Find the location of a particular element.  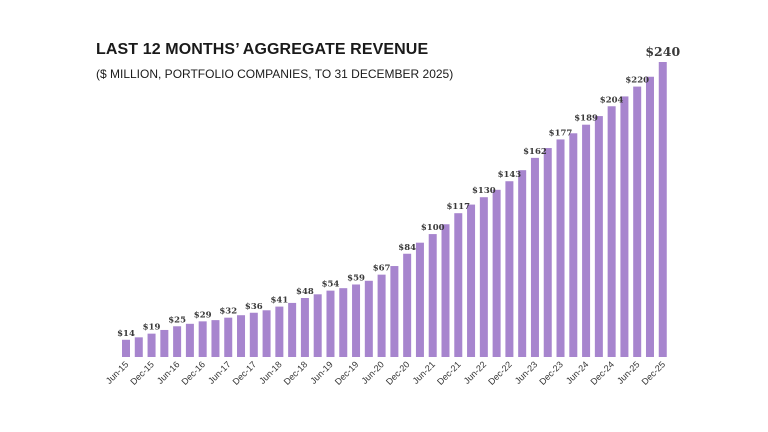

x-tick-label: Jun-23 is located at coordinates (526, 372).